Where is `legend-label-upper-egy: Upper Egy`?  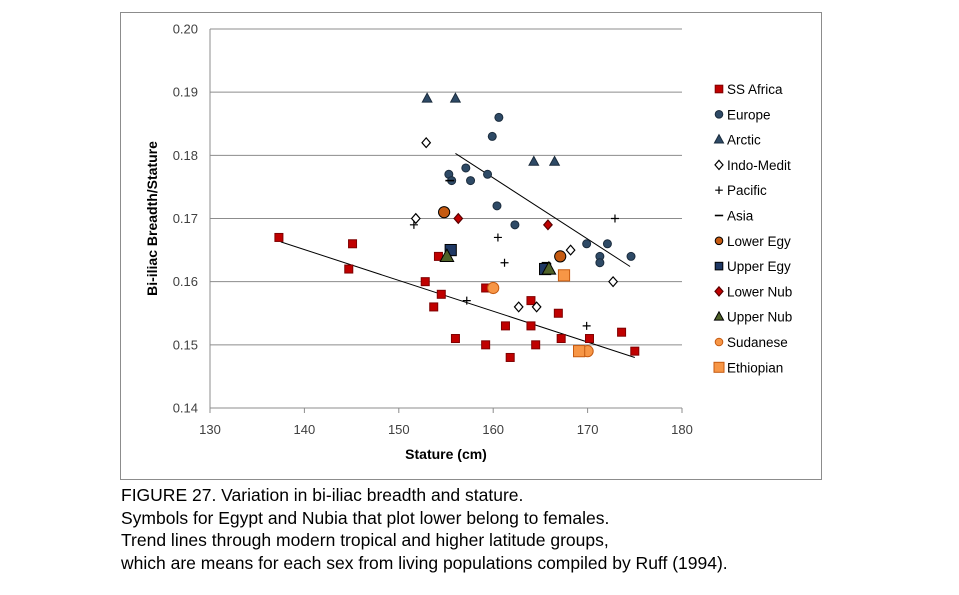 legend-label-upper-egy: Upper Egy is located at coordinates (759, 266).